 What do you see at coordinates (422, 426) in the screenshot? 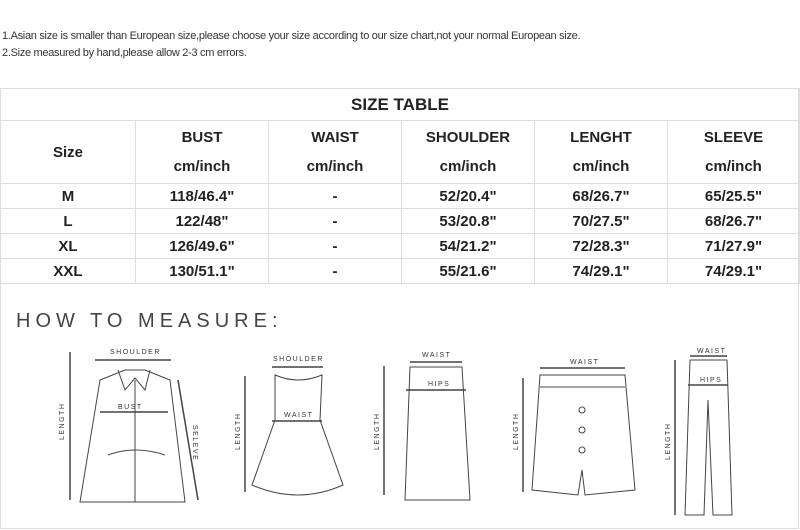
I see `skirt-illustration: WAIST HIPS LENGTH` at bounding box center [422, 426].